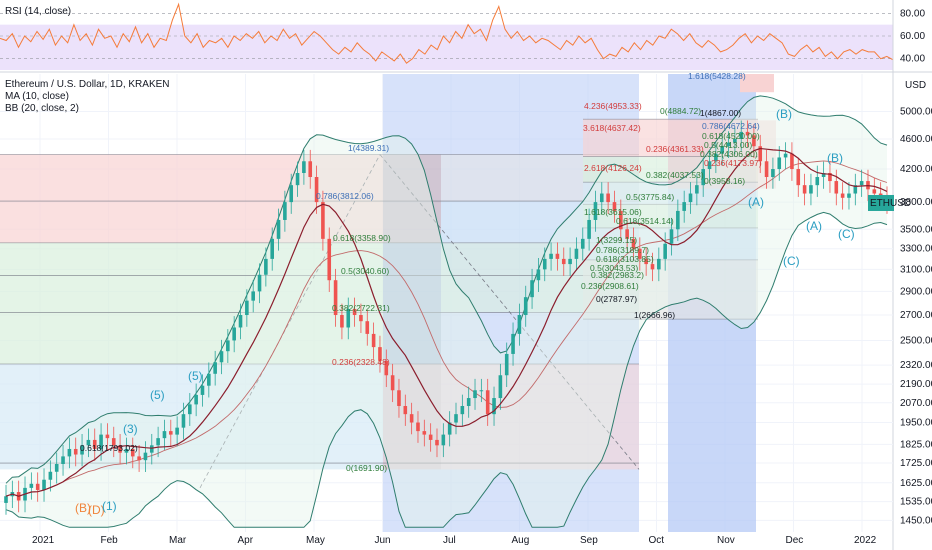  Describe the element at coordinates (195, 376) in the screenshot. I see `elliott-wave-label: (5)` at that location.